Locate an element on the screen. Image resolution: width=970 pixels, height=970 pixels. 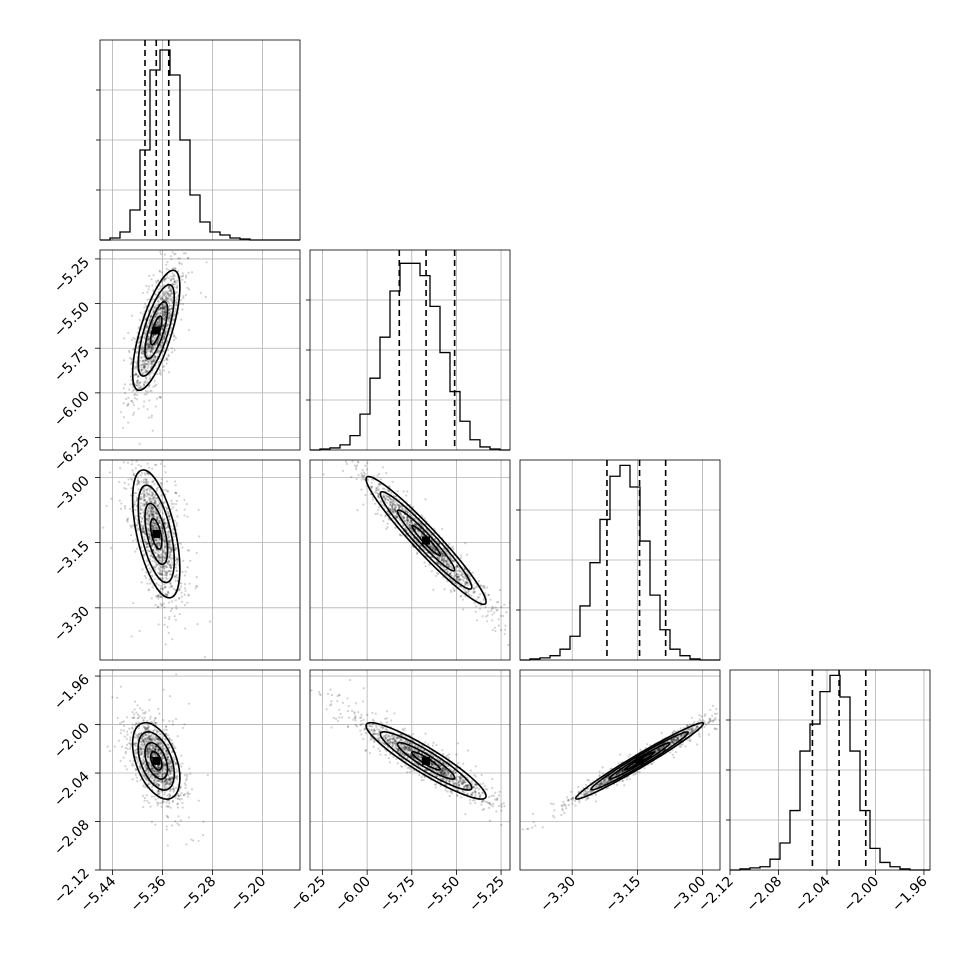
panel-content is located at coordinates (200, 770).